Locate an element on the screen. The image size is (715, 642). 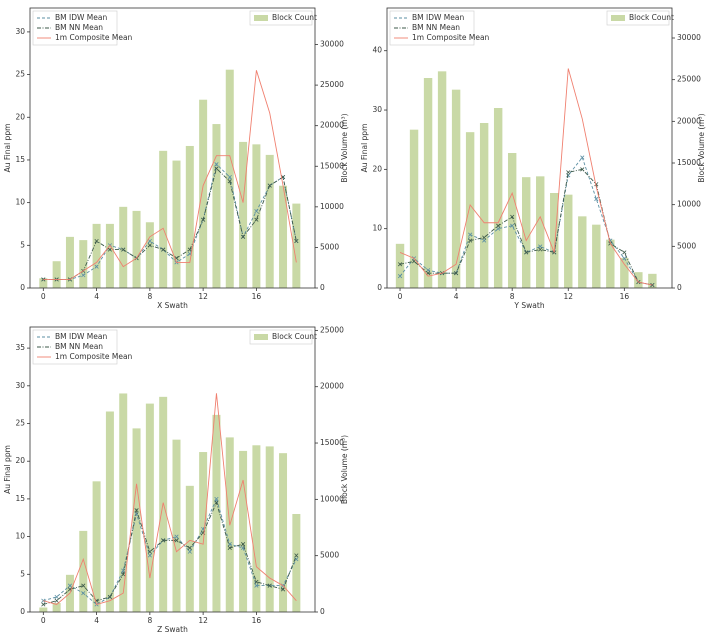
legend-label: 1m Composite Mean is located at coordinates (451, 37).